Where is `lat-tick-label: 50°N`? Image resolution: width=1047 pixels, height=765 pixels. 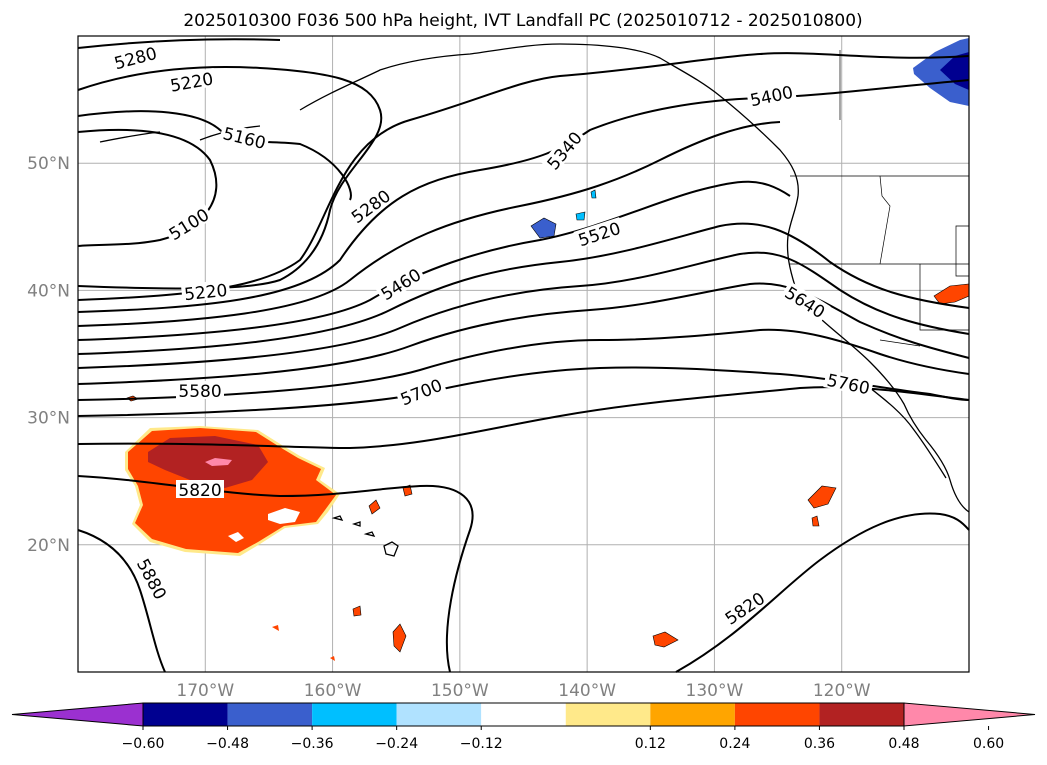
lat-tick-label: 50°N is located at coordinates (48, 164).